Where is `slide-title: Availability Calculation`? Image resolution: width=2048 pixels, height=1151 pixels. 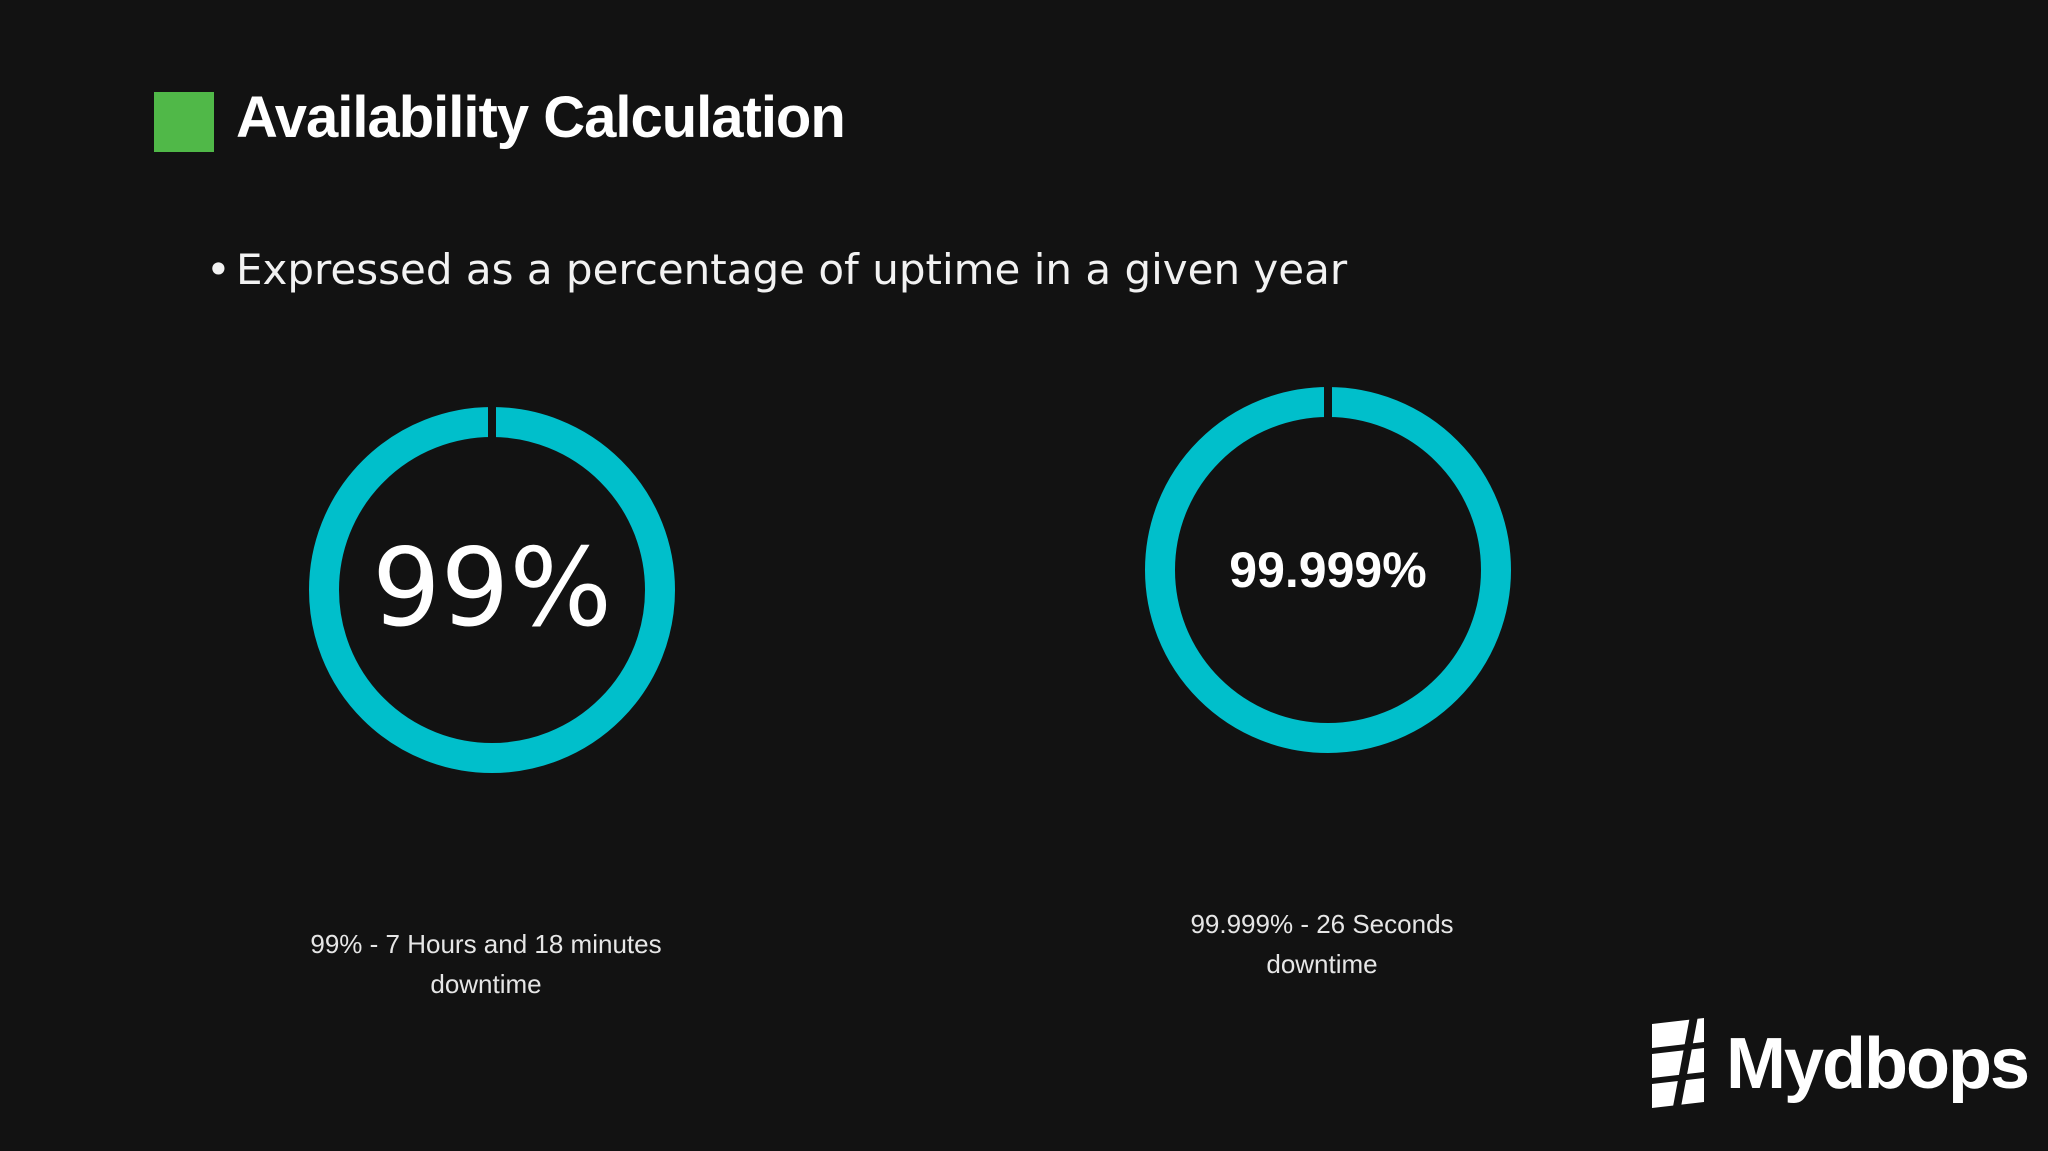 slide-title: Availability Calculation is located at coordinates (541, 117).